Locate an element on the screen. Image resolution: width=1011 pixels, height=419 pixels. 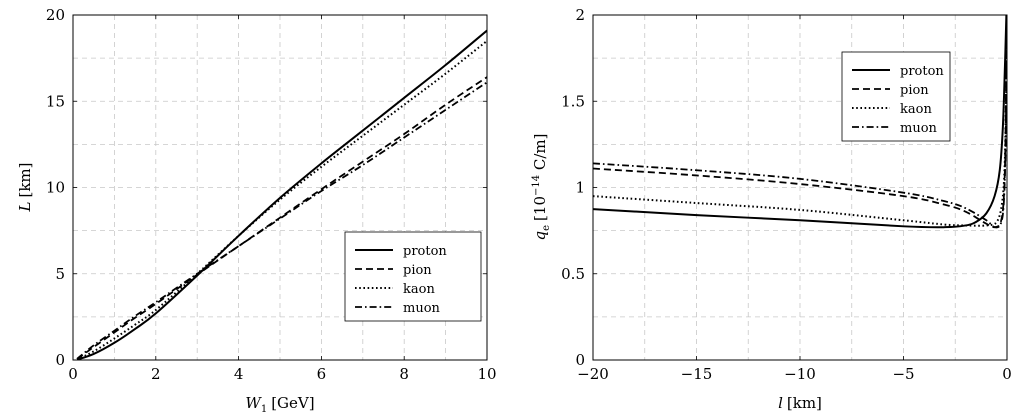
left-y-axis-label: L[km] is located at coordinates (25, 188).